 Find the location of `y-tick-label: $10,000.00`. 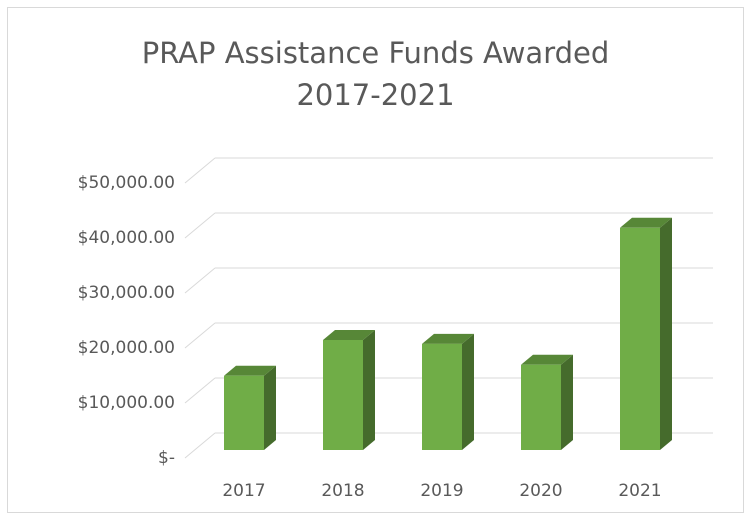

y-tick-label: $10,000.00 is located at coordinates (126, 403).